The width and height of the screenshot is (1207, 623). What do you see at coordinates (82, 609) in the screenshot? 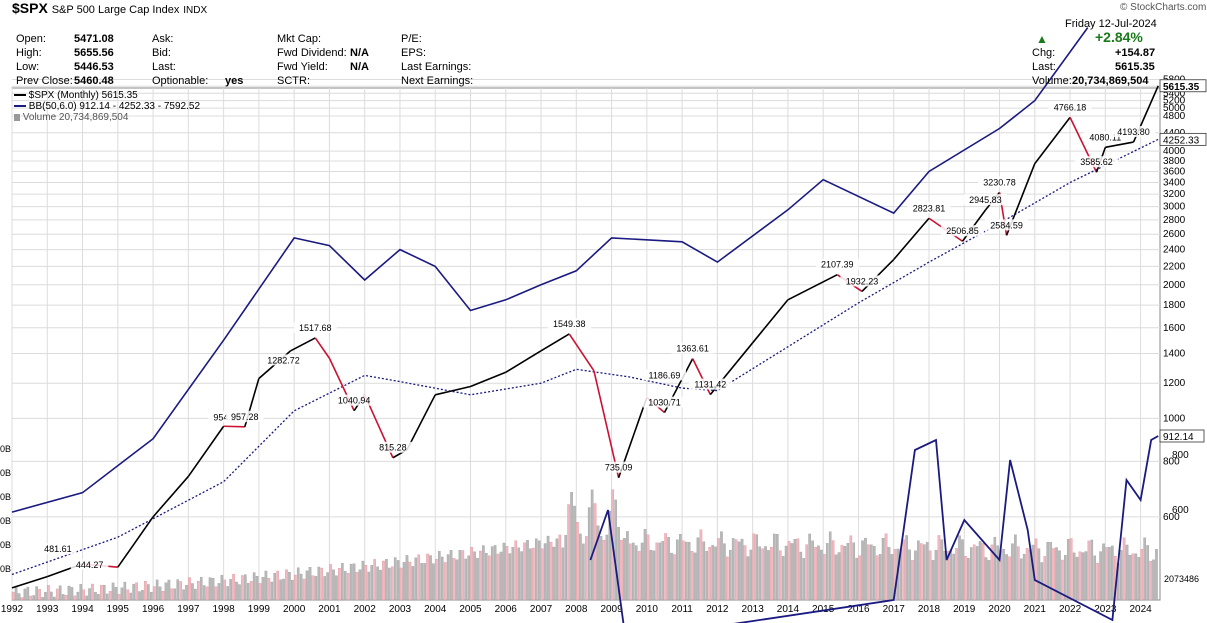
I see `x-tick-label: 1994` at bounding box center [82, 609].